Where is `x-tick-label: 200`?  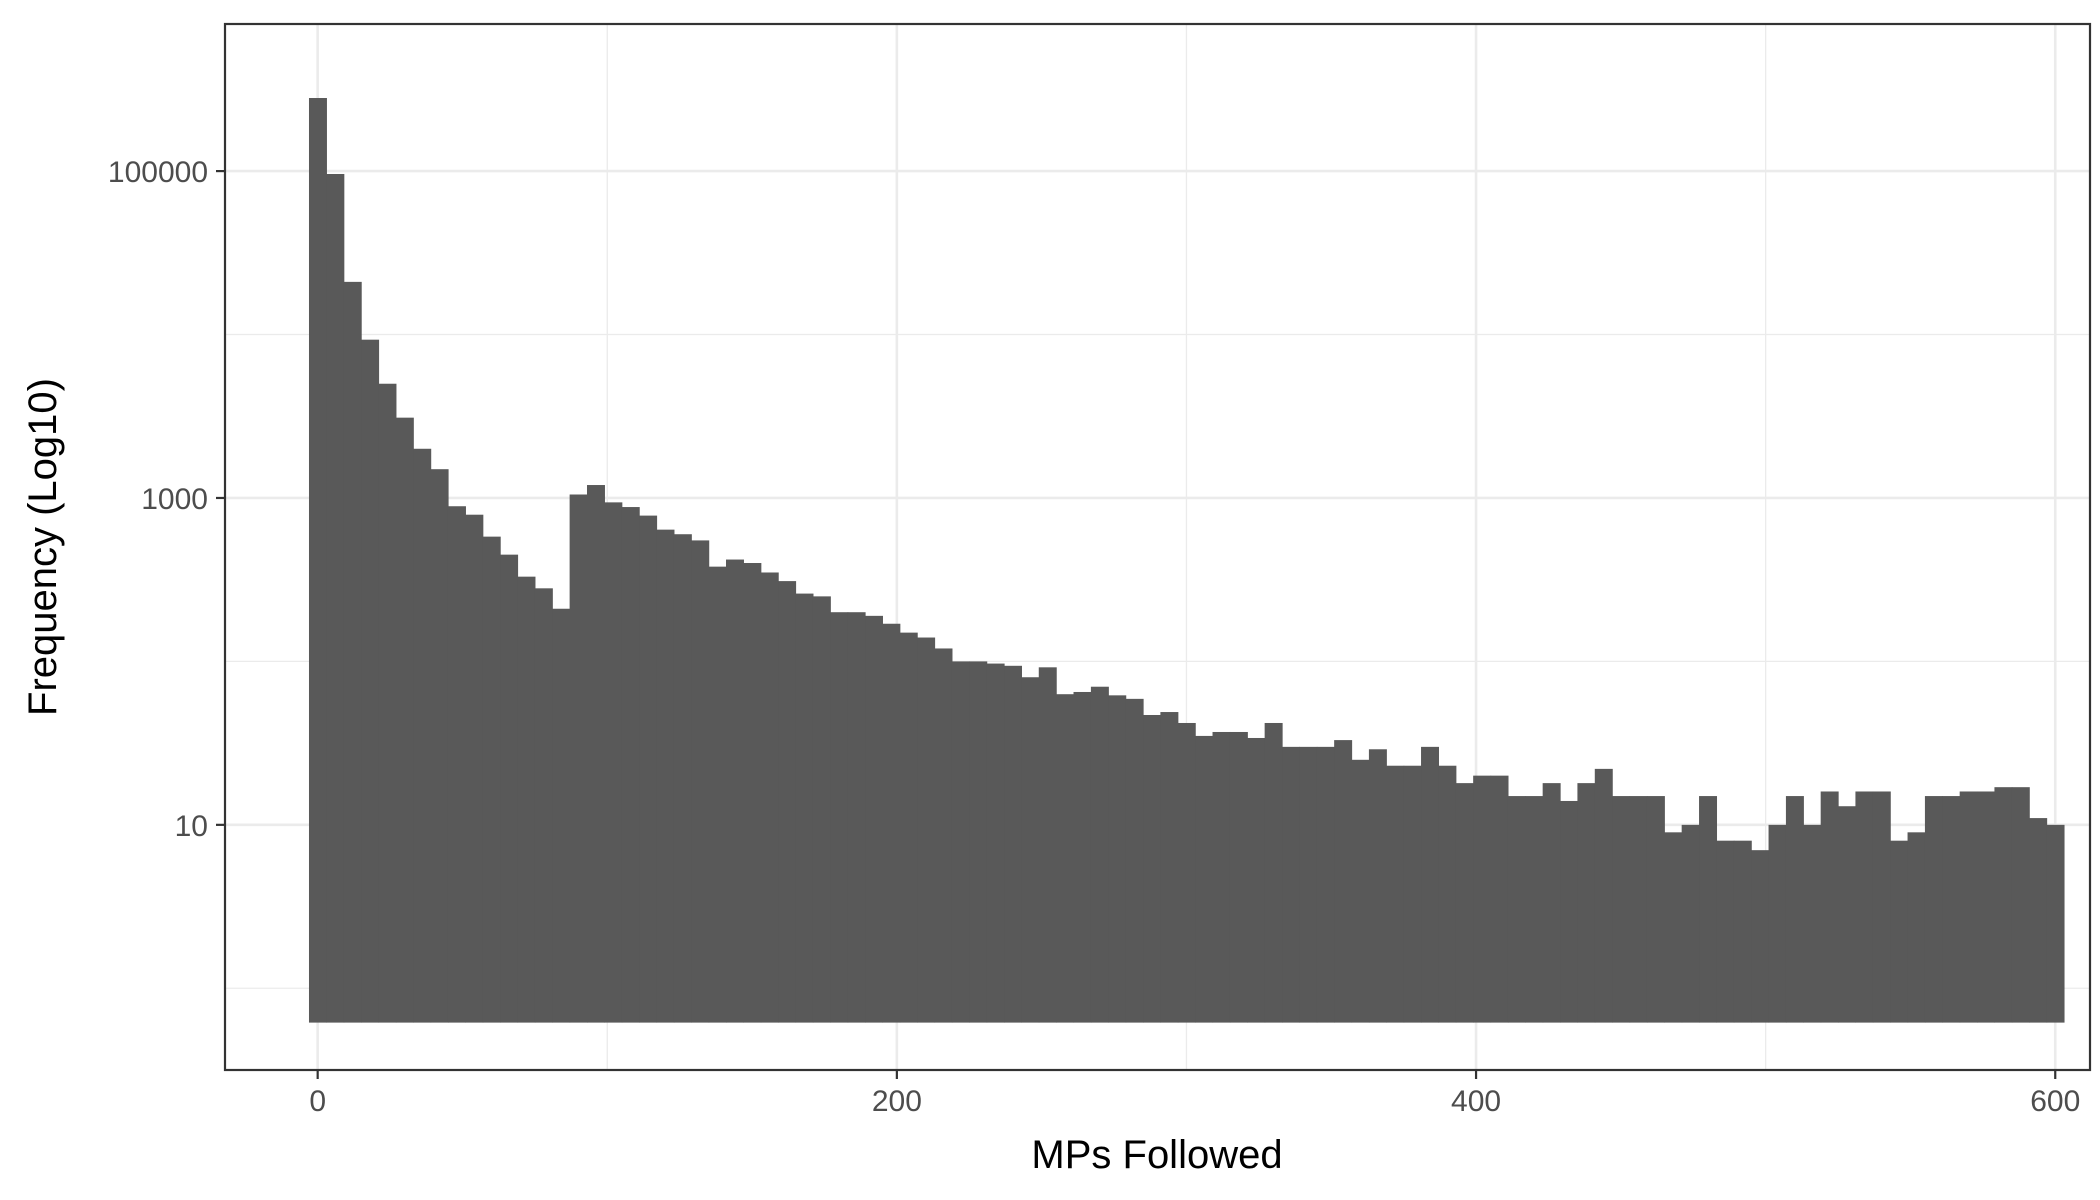
x-tick-label: 200 is located at coordinates (897, 1101).